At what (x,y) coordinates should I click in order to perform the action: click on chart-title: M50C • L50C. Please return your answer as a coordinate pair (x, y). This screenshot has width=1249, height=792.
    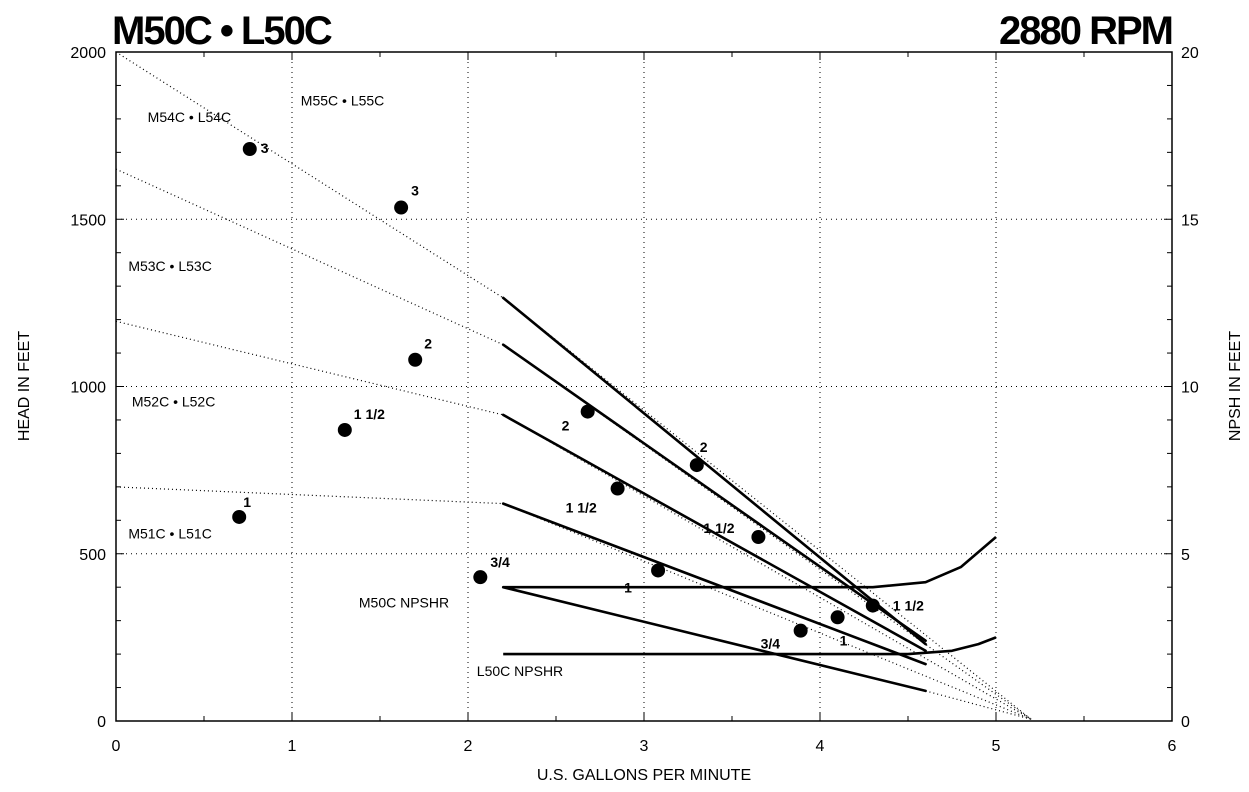
    Looking at the image, I should click on (222, 31).